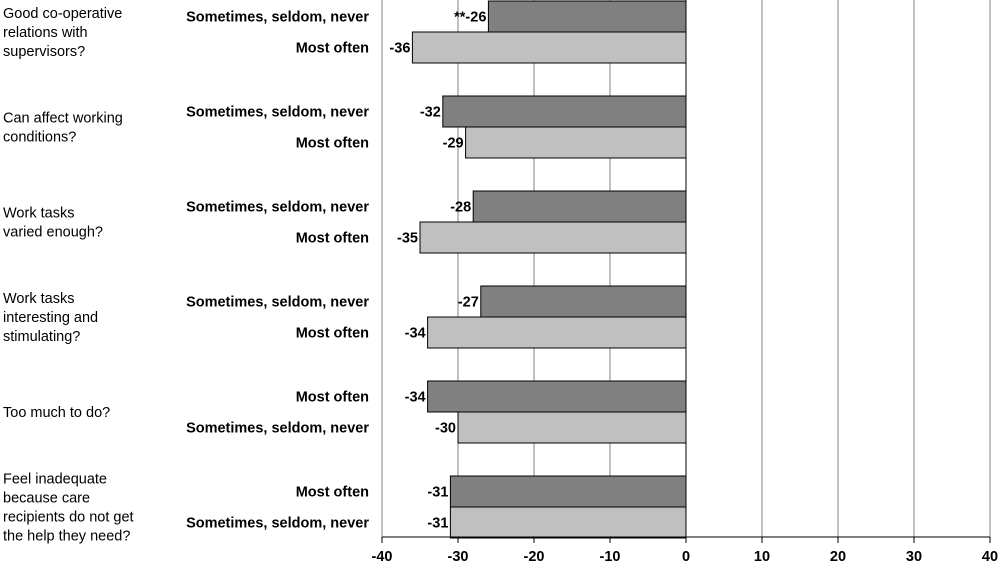 Image resolution: width=1000 pixels, height=571 pixels. Describe the element at coordinates (460, 208) in the screenshot. I see `data-label: -28` at that location.